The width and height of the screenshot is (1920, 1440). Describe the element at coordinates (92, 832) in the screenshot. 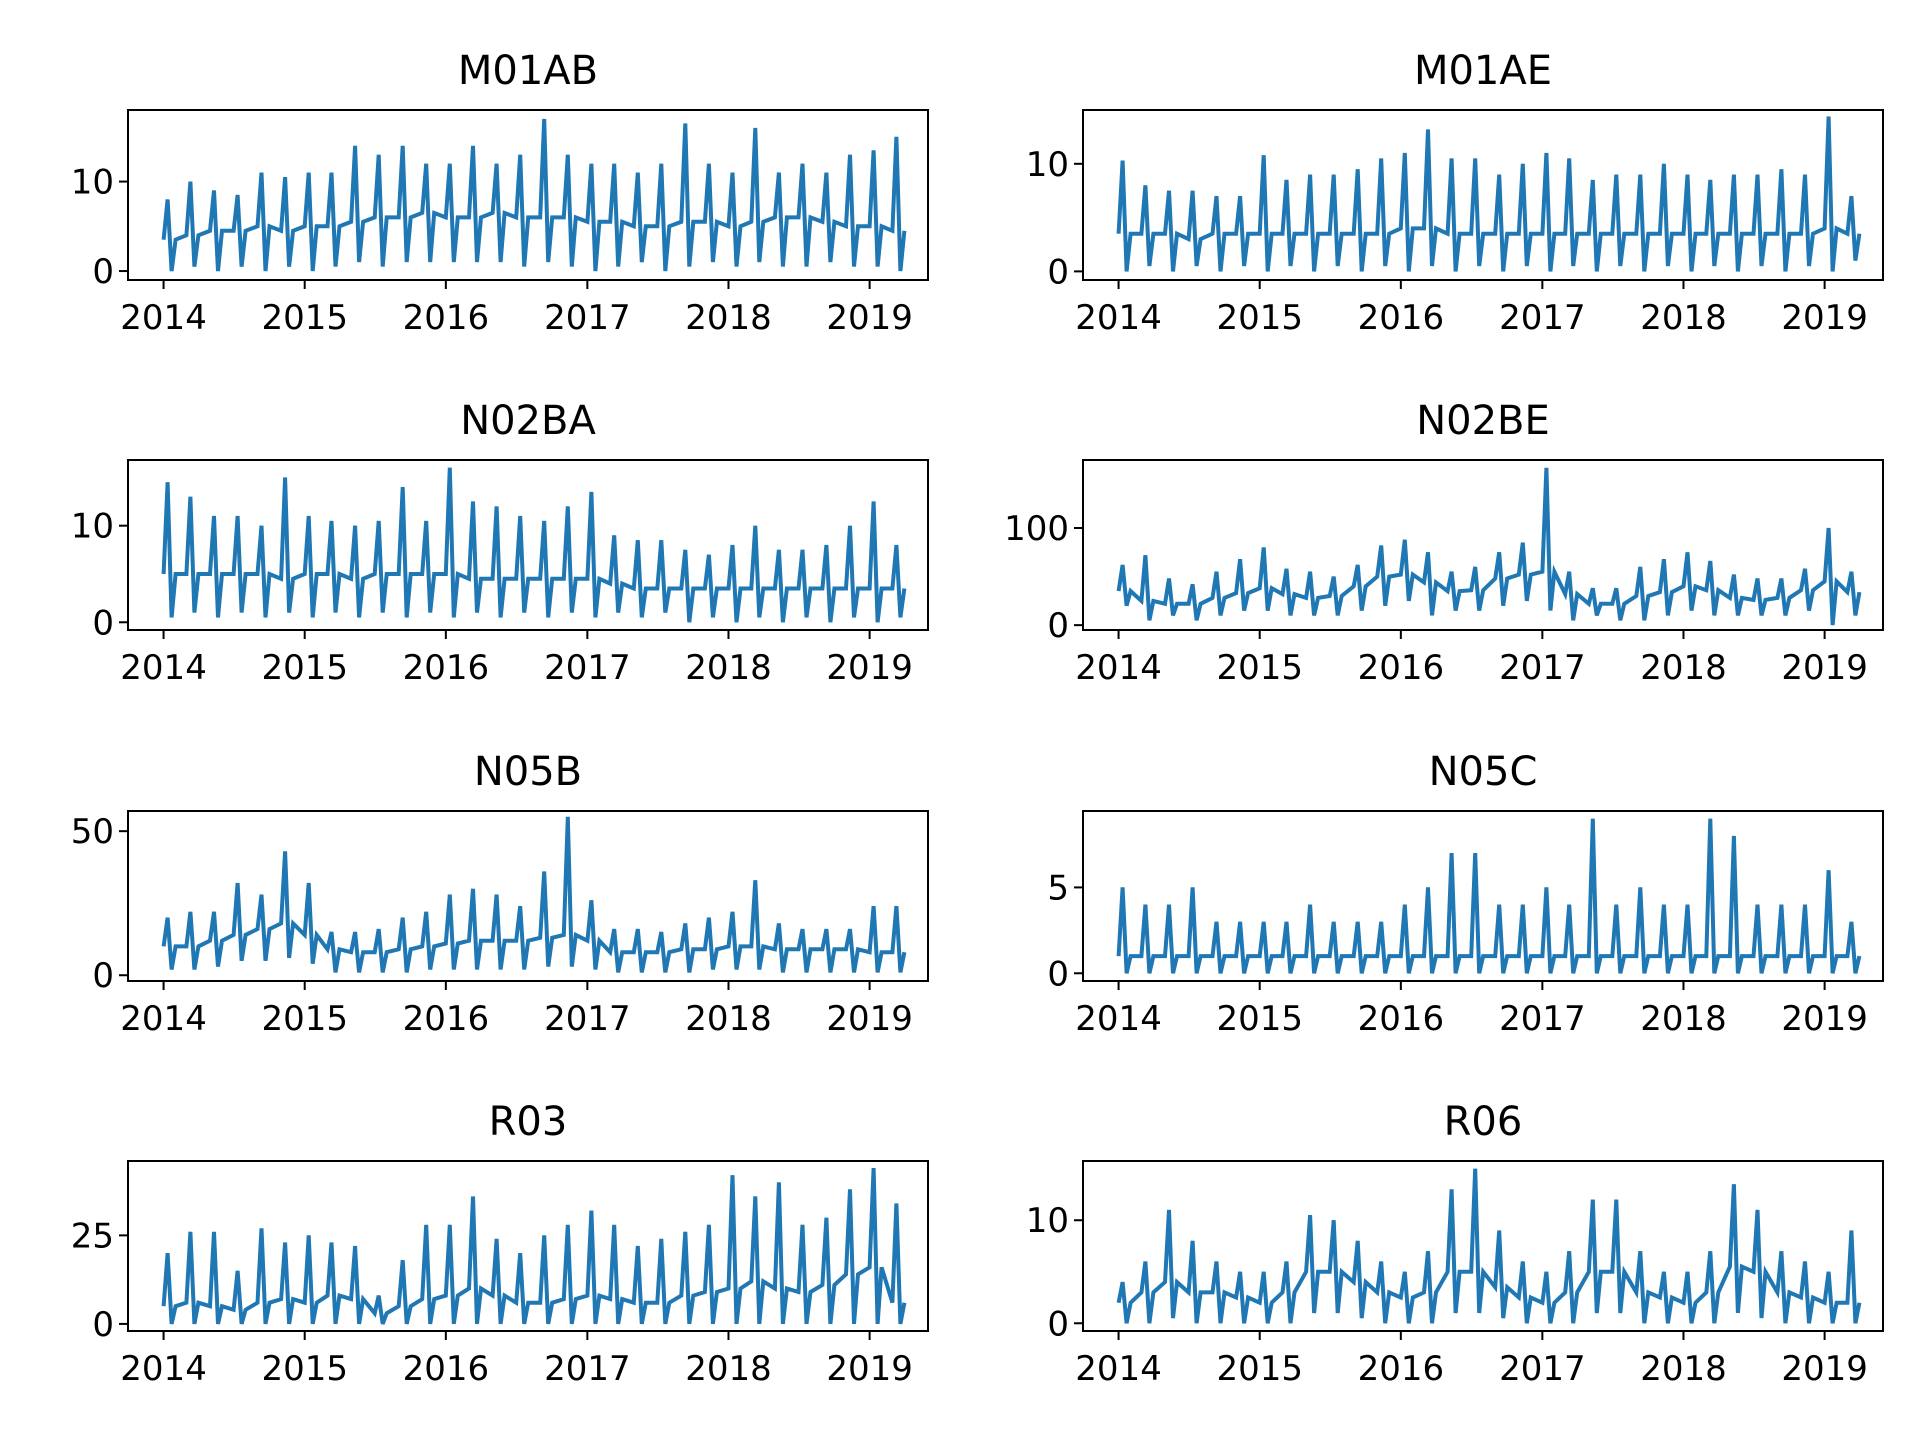

I see `y-tick-label: 50` at that location.